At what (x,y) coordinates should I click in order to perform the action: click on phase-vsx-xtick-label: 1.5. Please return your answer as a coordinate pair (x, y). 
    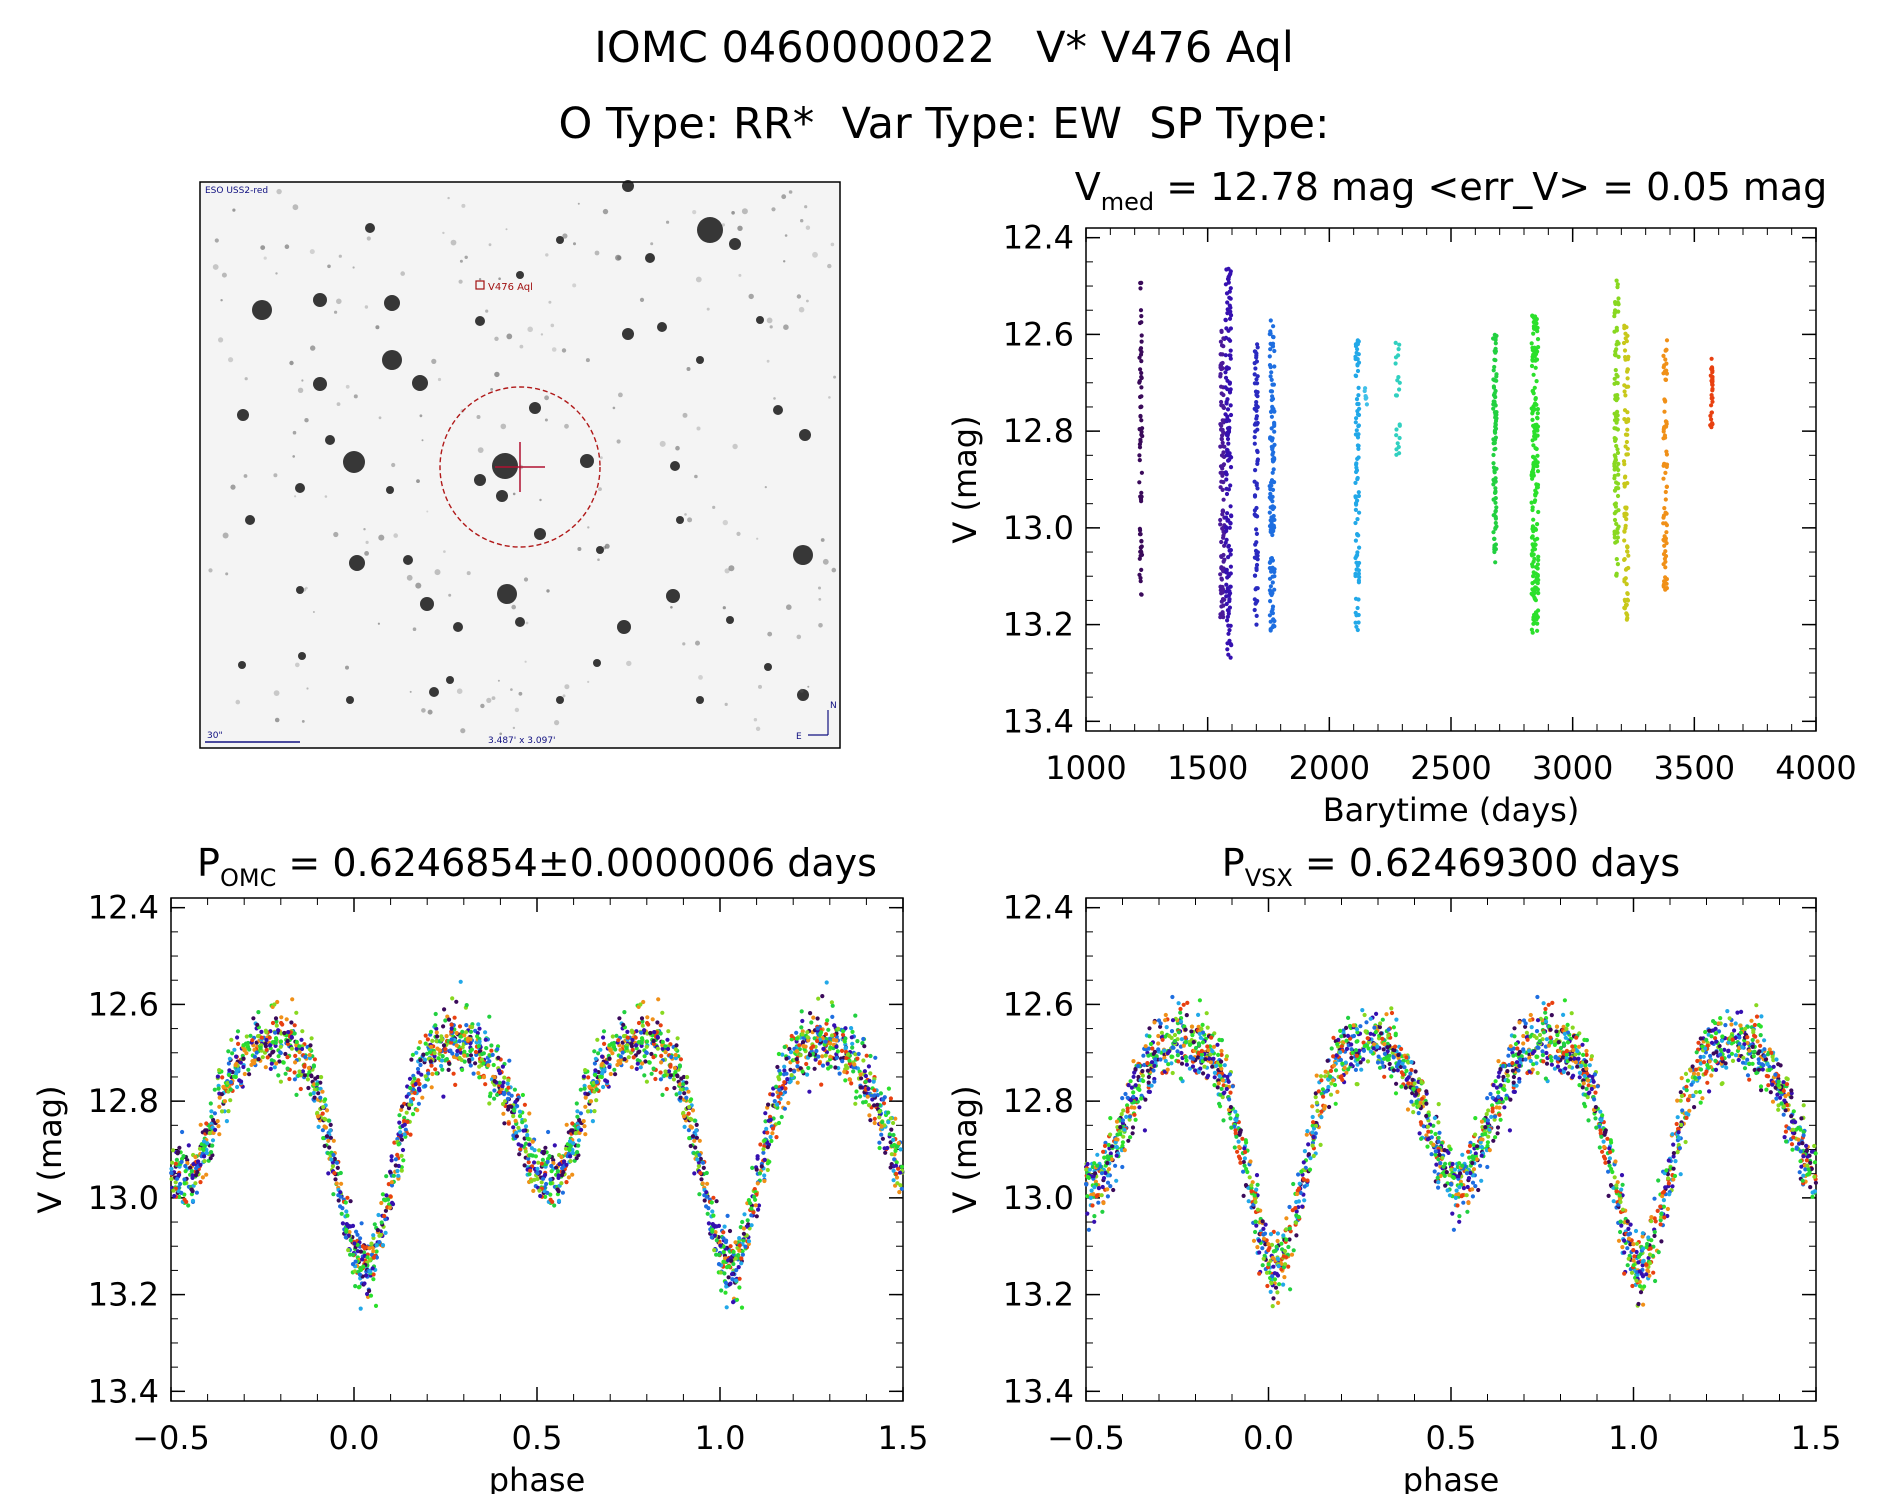
    Looking at the image, I should click on (1816, 1438).